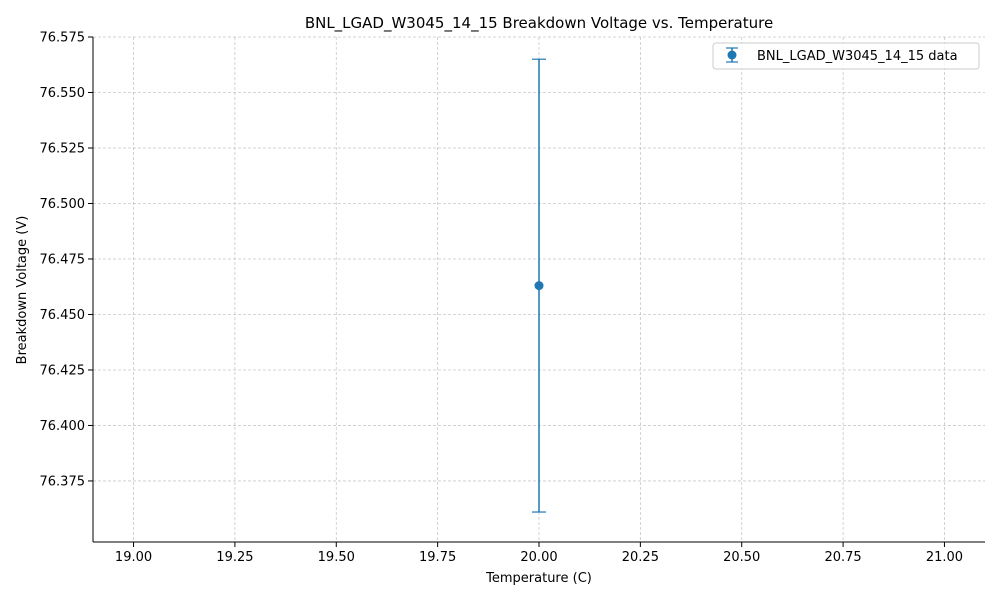 Image resolution: width=1000 pixels, height=600 pixels. Describe the element at coordinates (857, 56) in the screenshot. I see `legend-entry-label: BNL_LGAD_W3045_14_15 data` at that location.